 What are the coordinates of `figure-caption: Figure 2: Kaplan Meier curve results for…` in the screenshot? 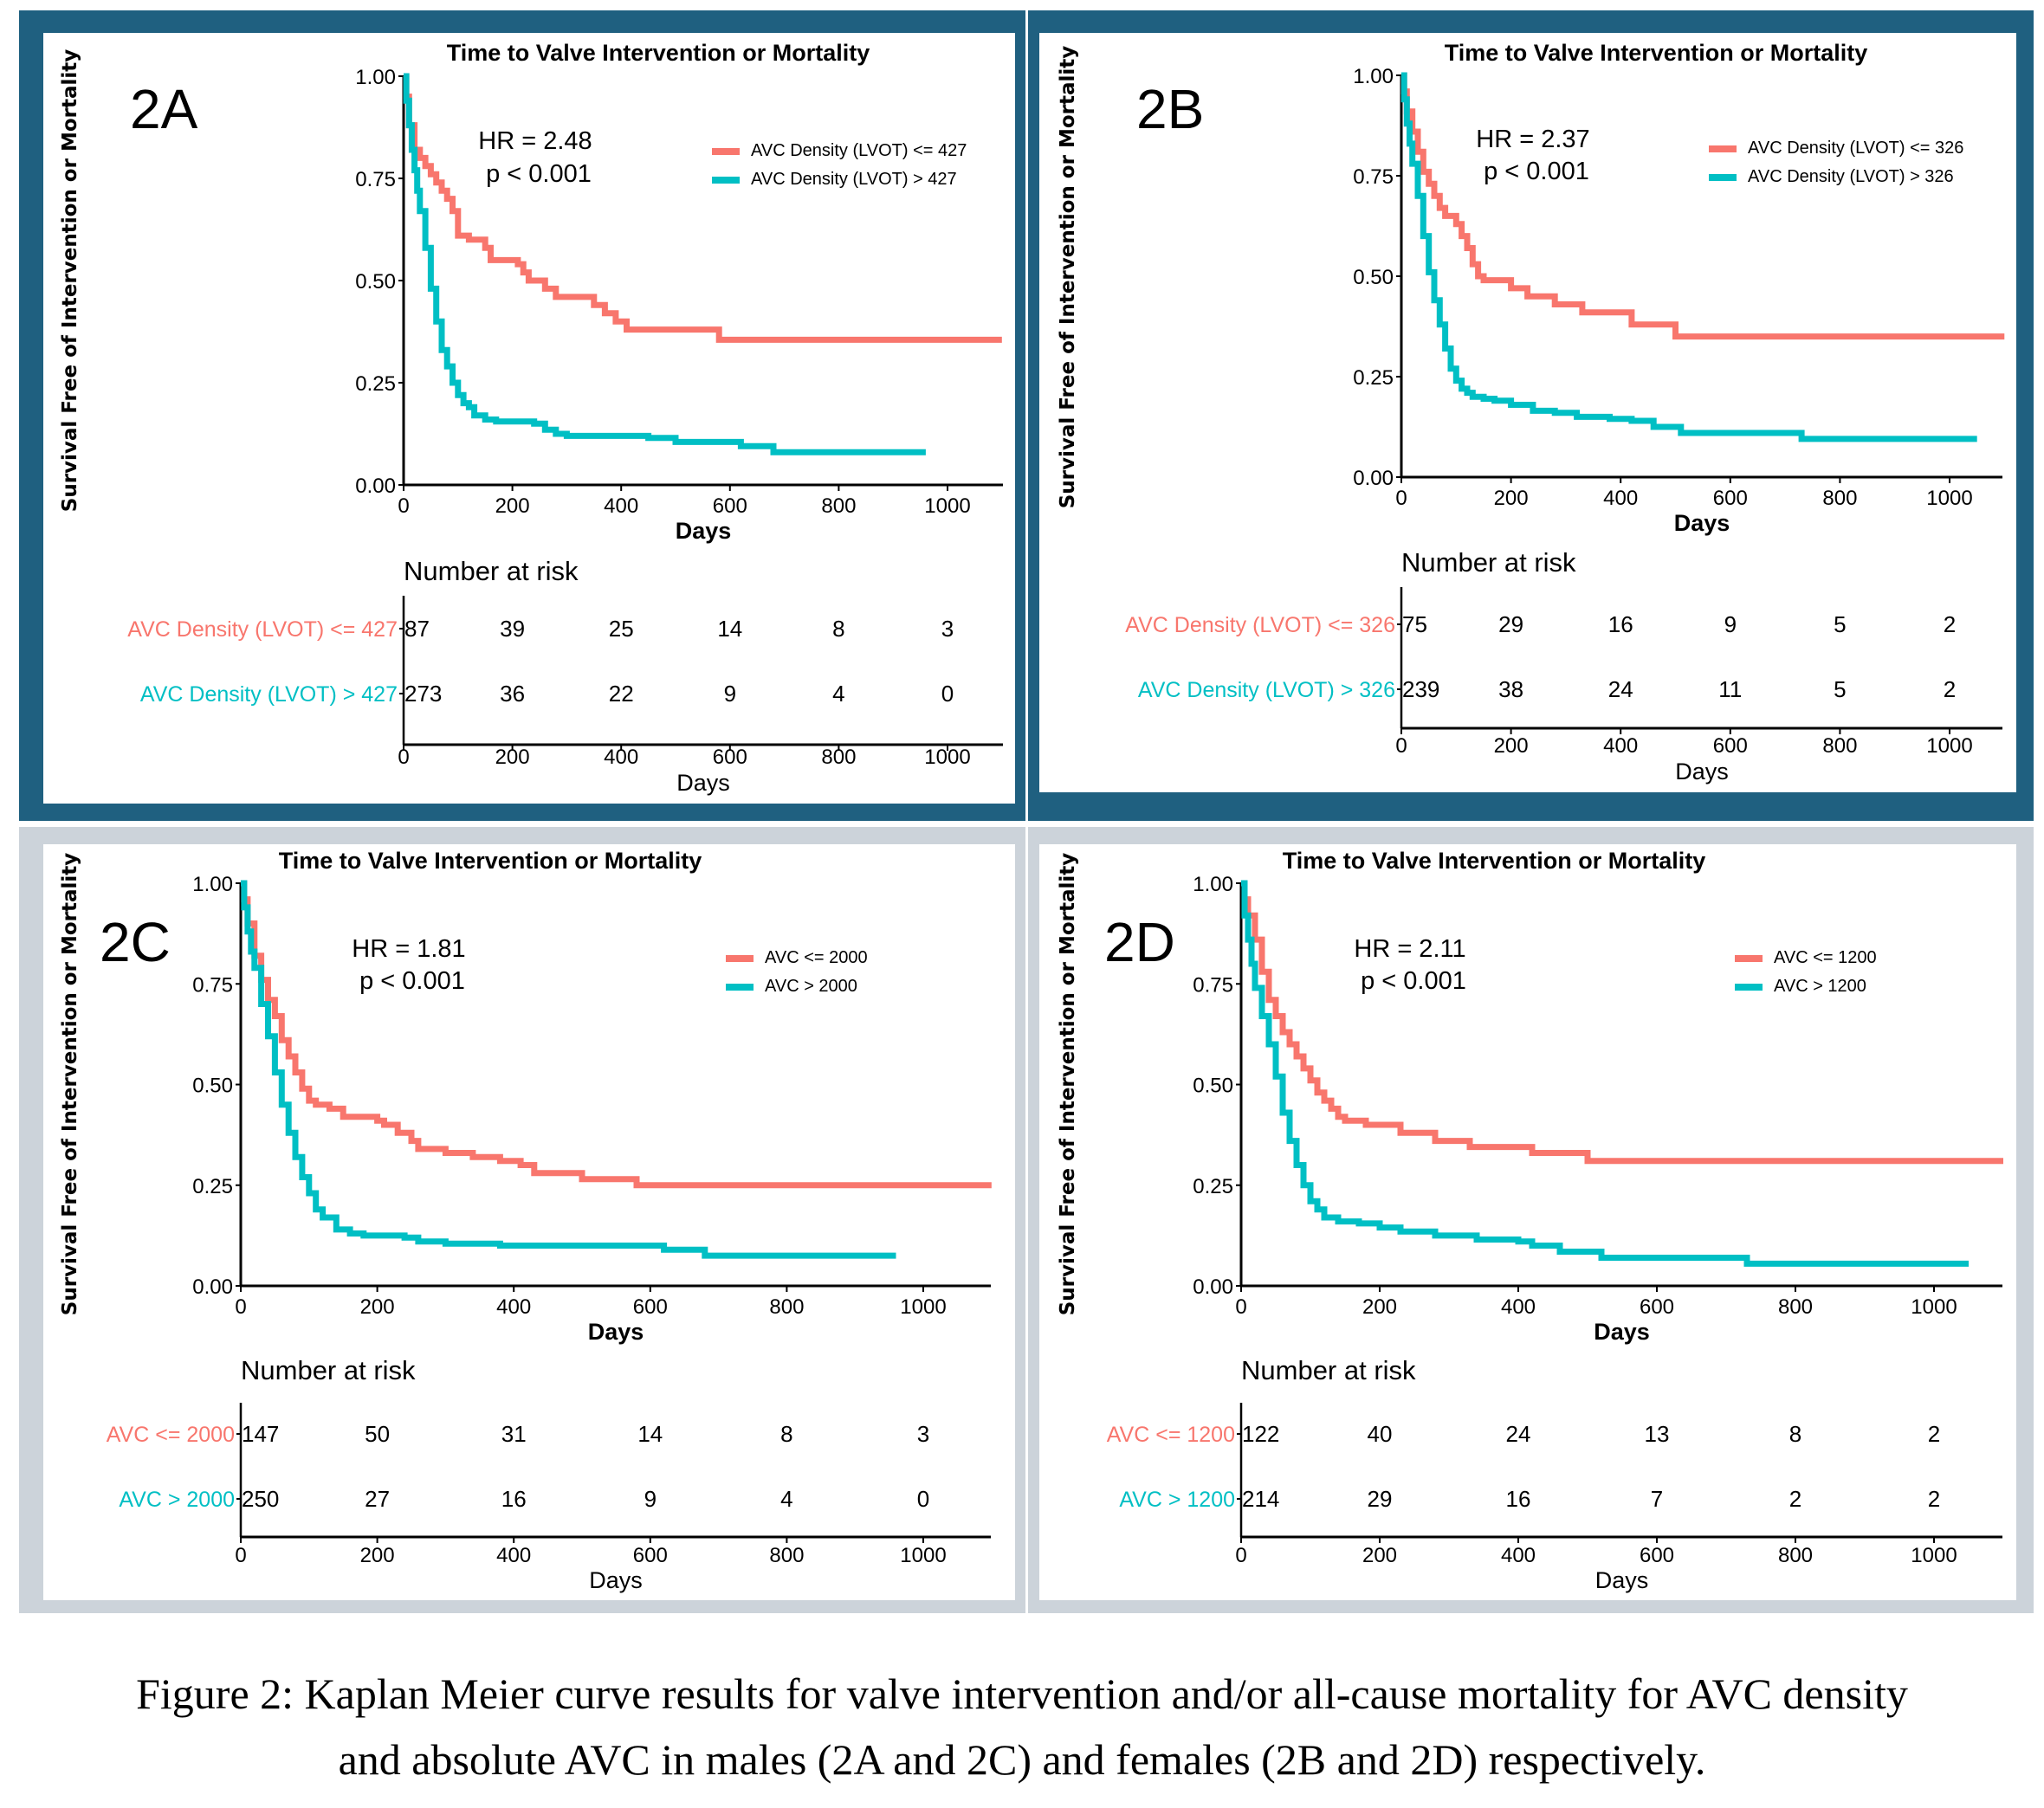 It's located at (1022, 1726).